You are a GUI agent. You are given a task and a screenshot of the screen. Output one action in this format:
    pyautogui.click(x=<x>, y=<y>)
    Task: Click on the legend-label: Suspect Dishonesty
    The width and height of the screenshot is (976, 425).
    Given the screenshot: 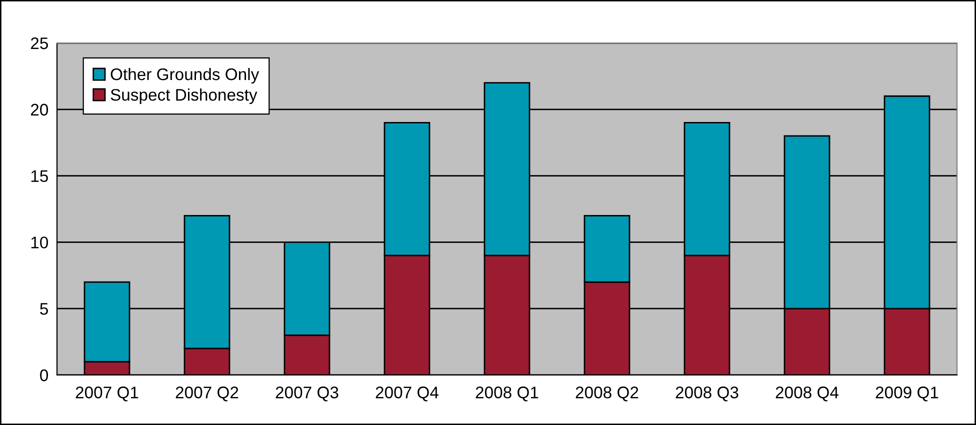 What is the action you would take?
    pyautogui.click(x=184, y=96)
    